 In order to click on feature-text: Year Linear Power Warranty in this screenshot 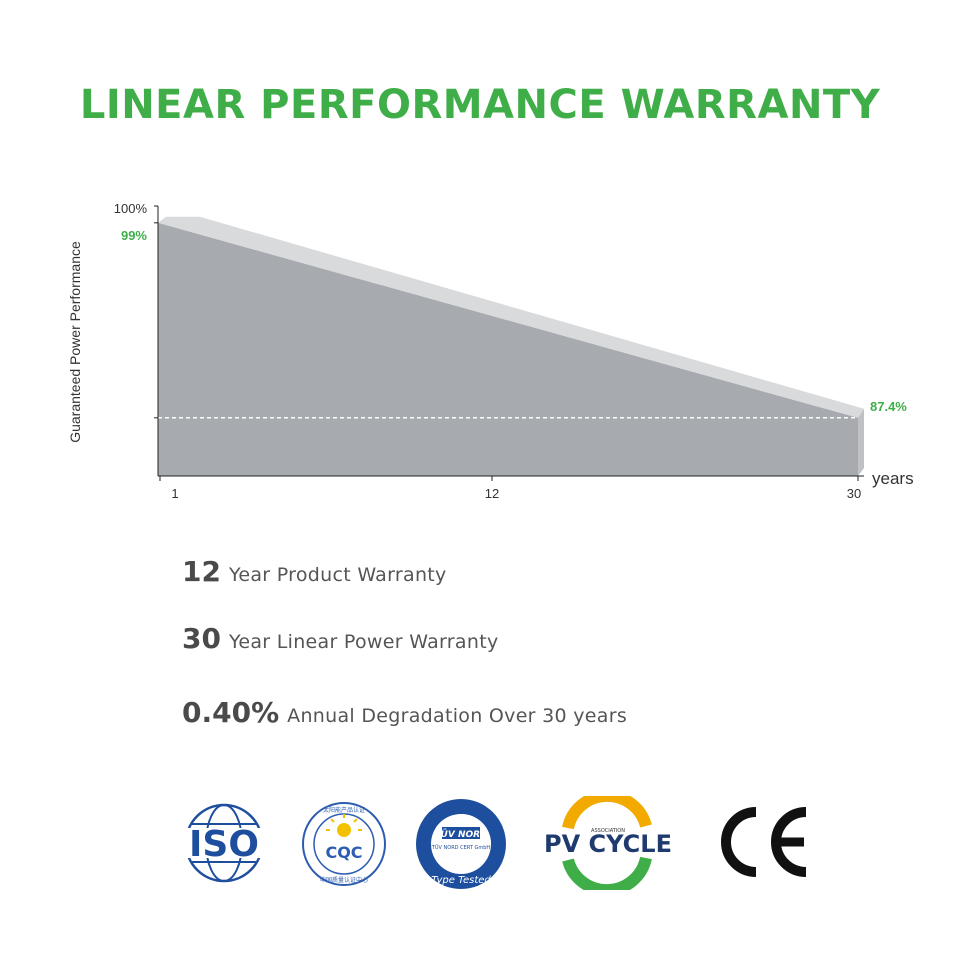, I will do `click(363, 642)`.